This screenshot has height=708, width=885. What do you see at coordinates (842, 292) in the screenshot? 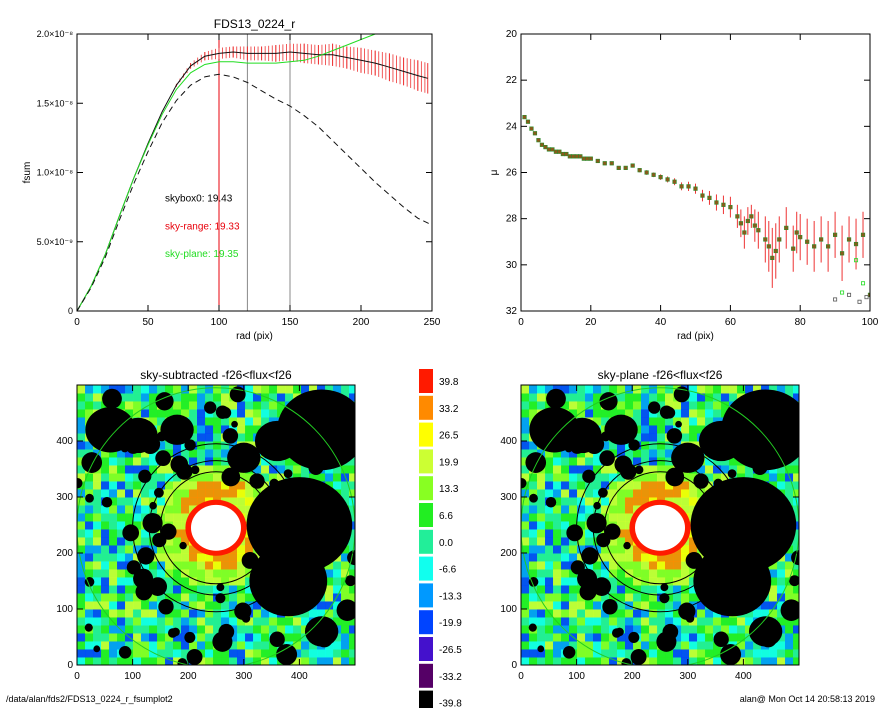
I see `data-point-plane` at bounding box center [842, 292].